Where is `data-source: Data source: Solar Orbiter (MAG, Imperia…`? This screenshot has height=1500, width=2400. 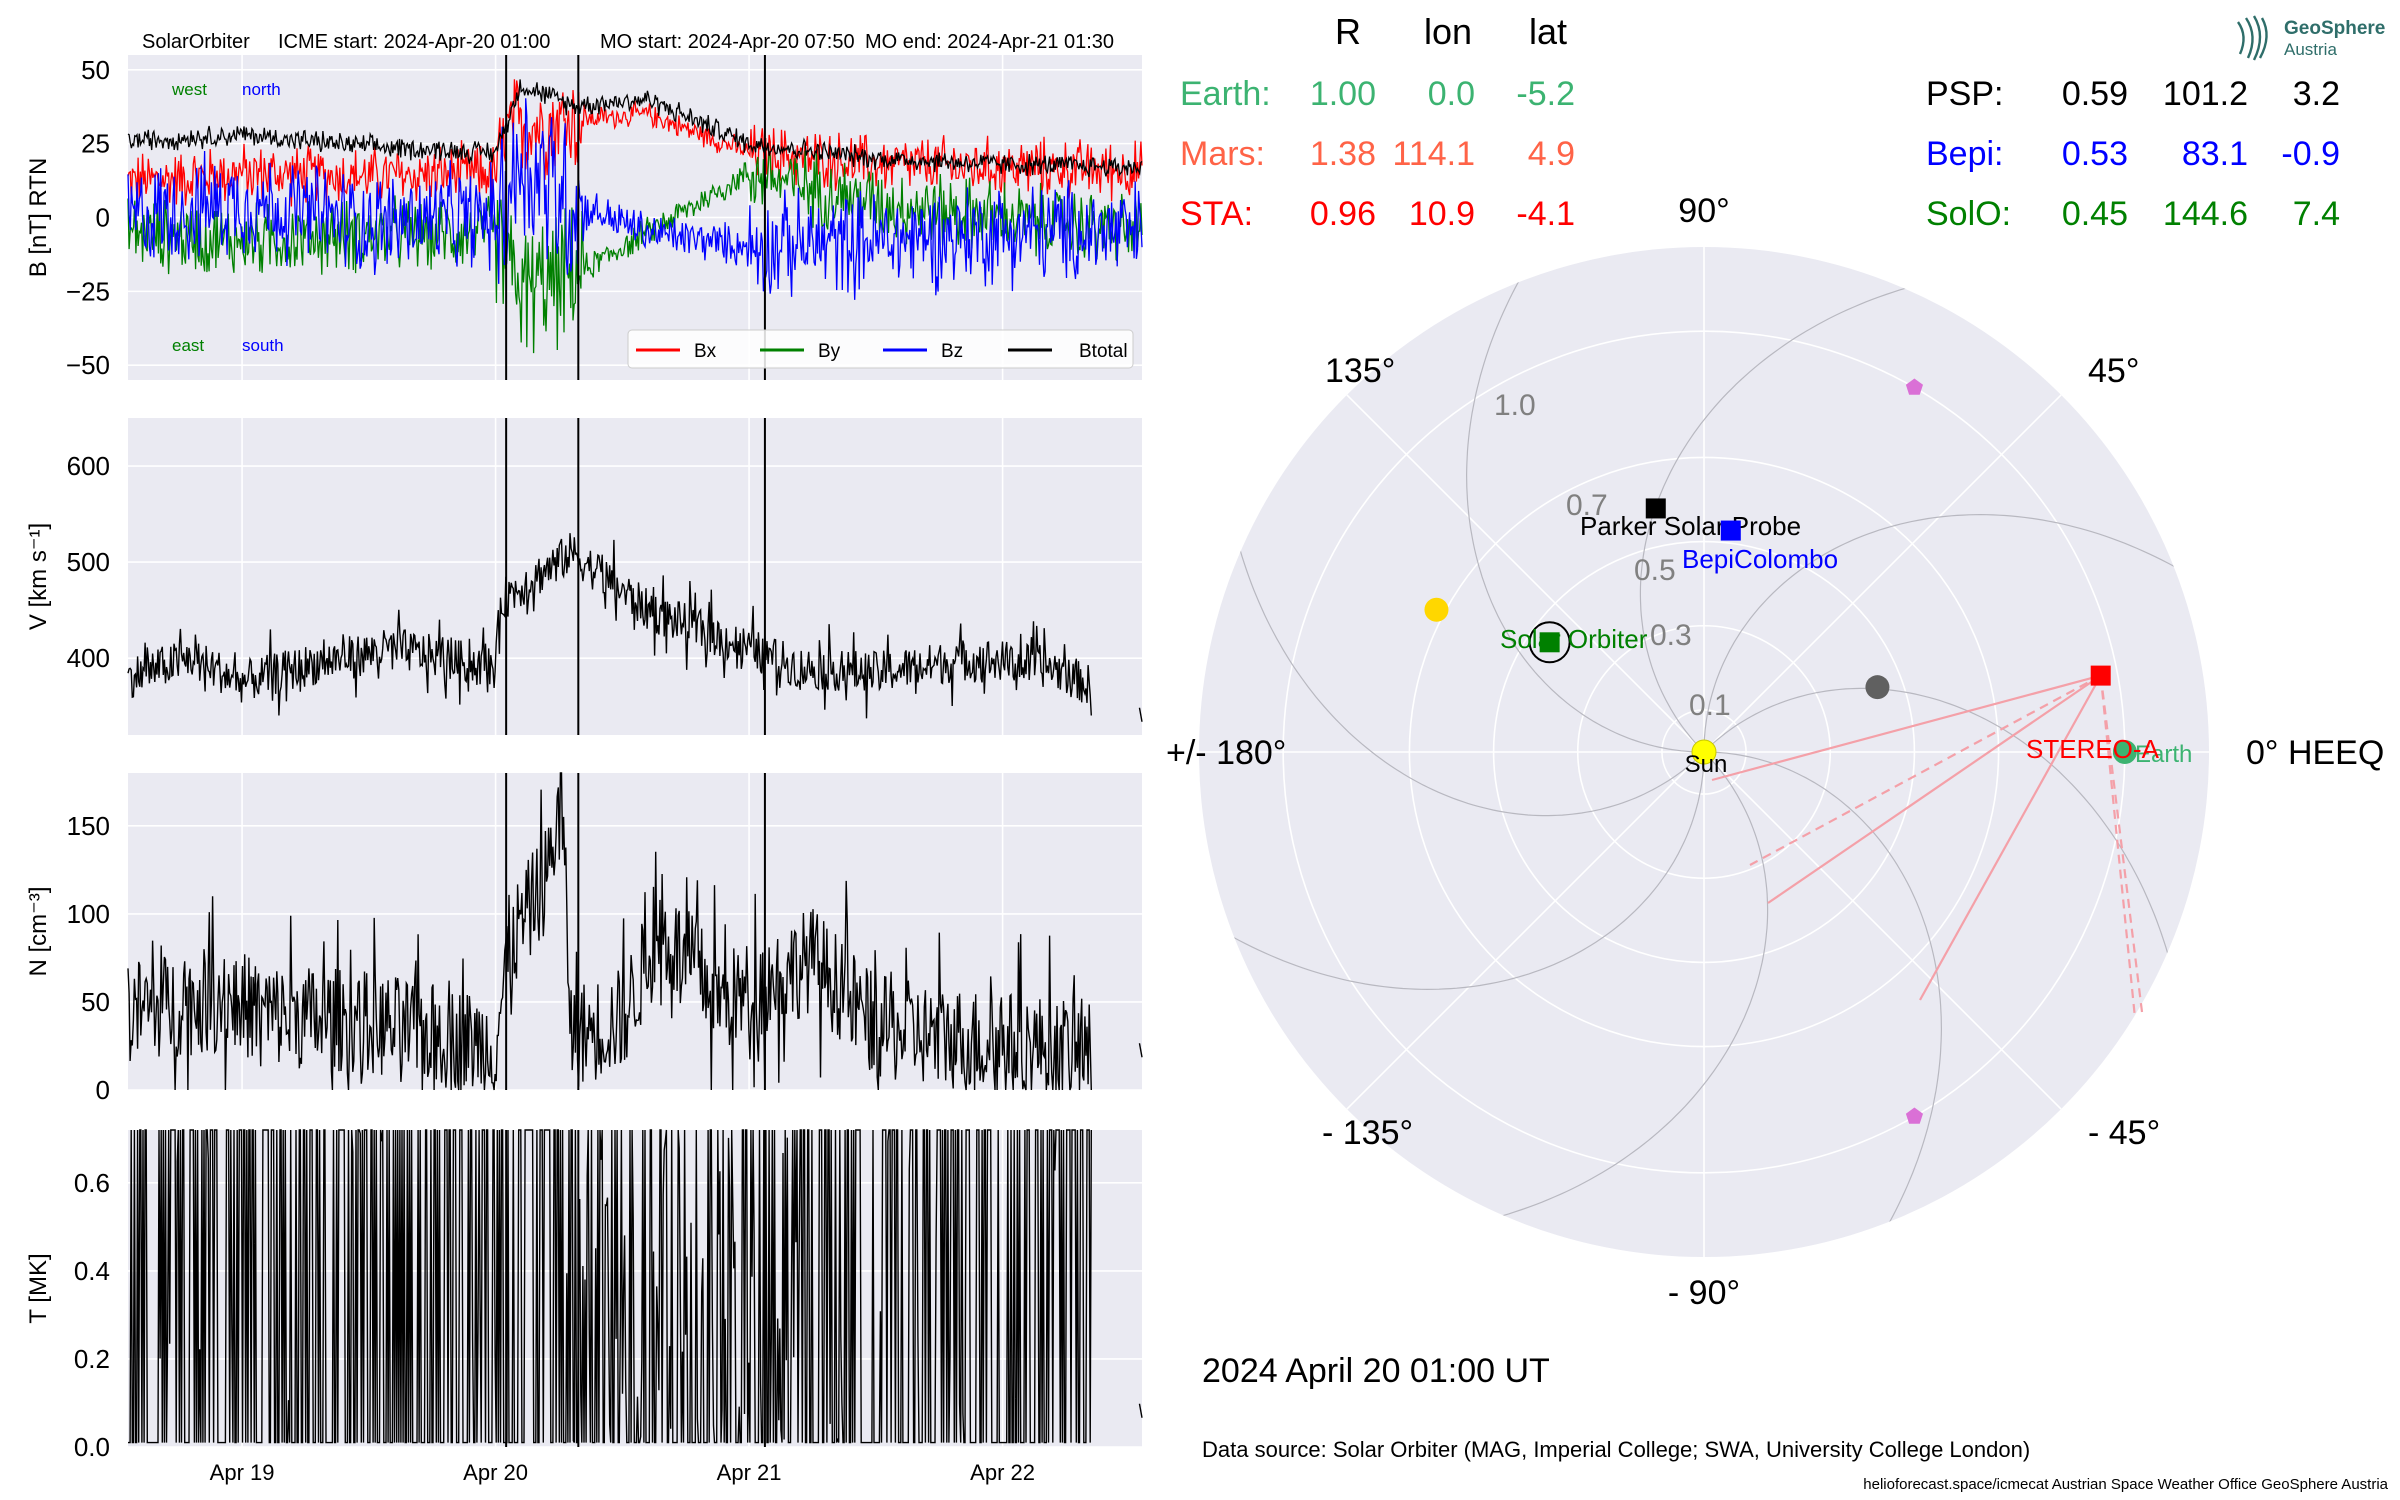 data-source: Data source: Solar Orbiter (MAG, Imperia… is located at coordinates (1616, 1449).